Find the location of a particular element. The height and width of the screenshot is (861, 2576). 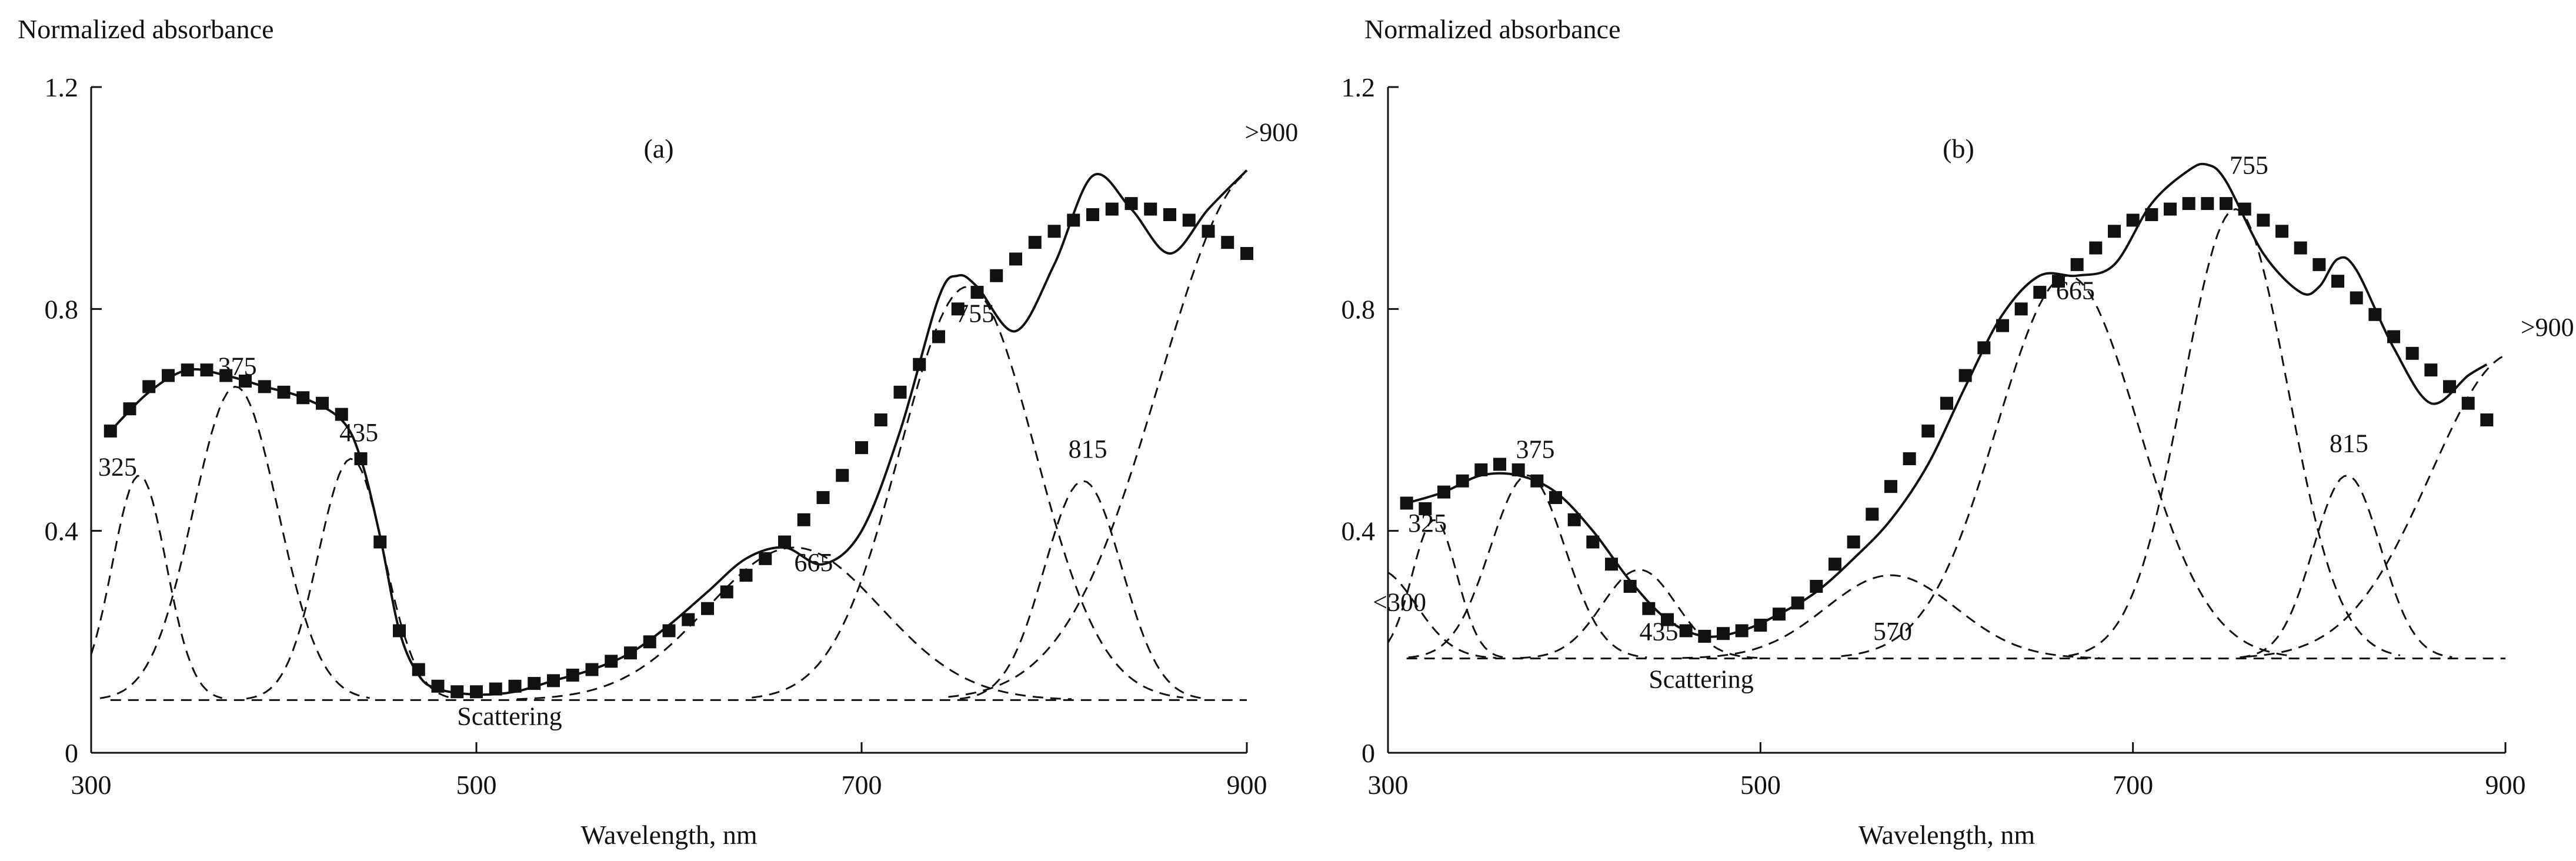

y-tick-label: 0.4 is located at coordinates (1359, 531).